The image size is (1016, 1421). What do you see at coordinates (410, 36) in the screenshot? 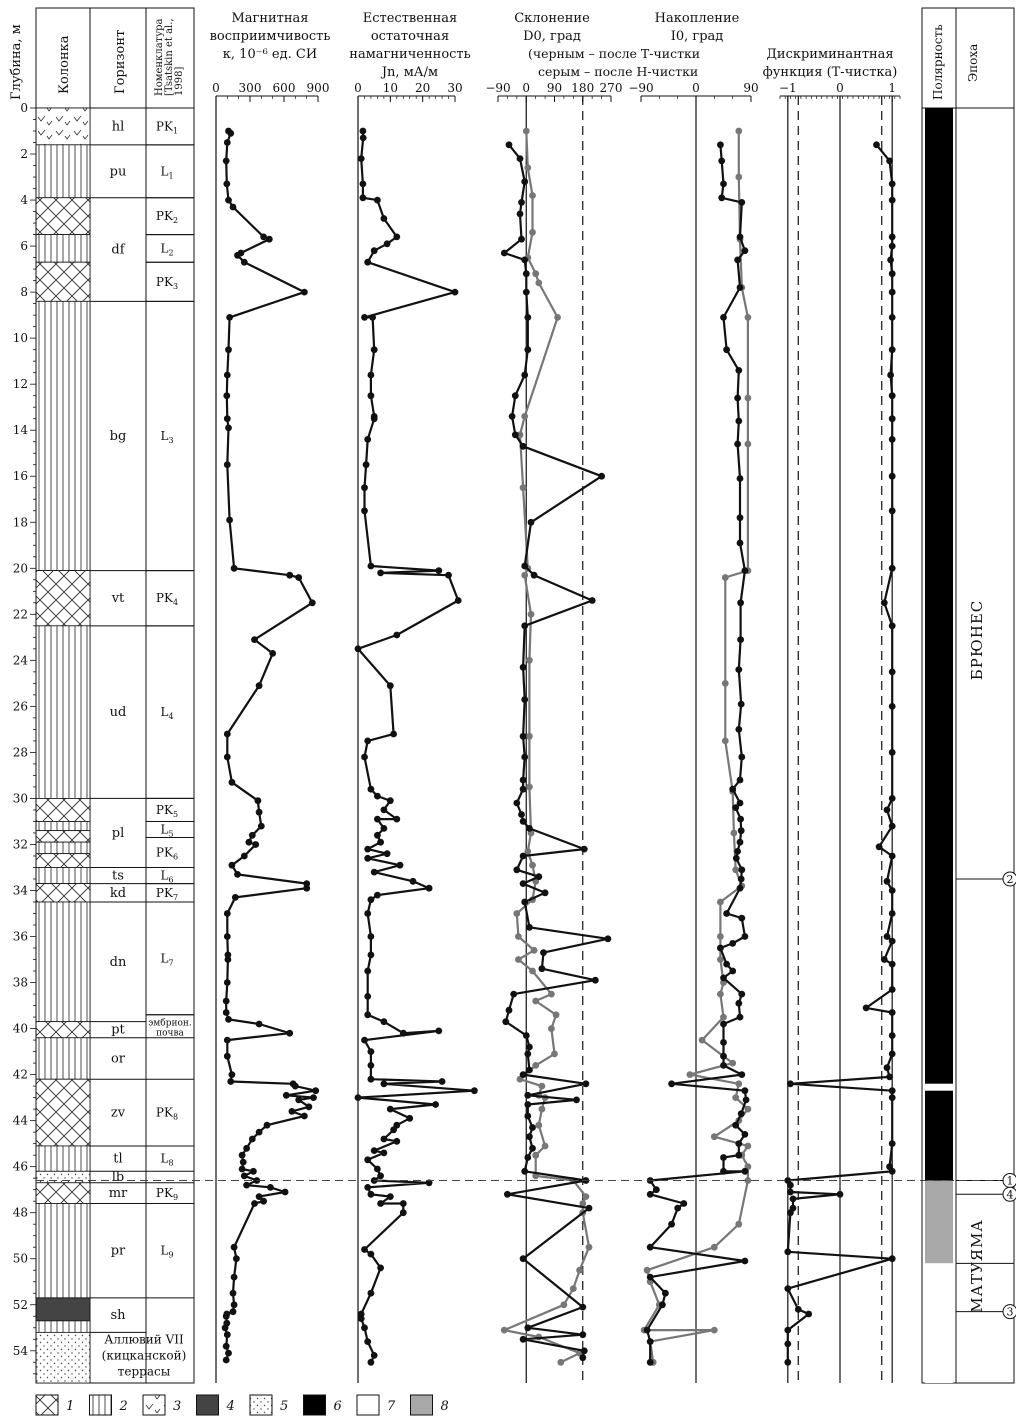
I see `jn-title-2: остаточная` at bounding box center [410, 36].